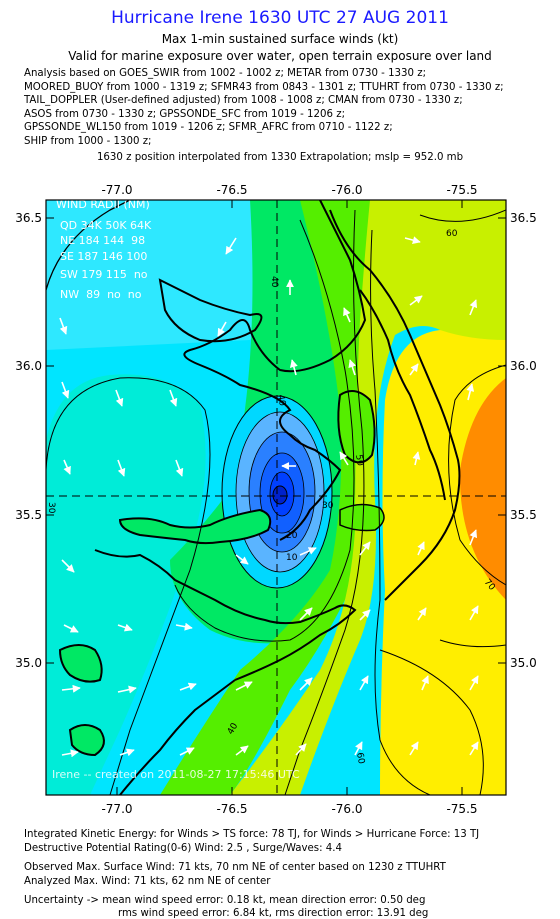 The width and height of the screenshot is (560, 919). What do you see at coordinates (292, 536) in the screenshot?
I see `contour-label: 20` at bounding box center [292, 536].